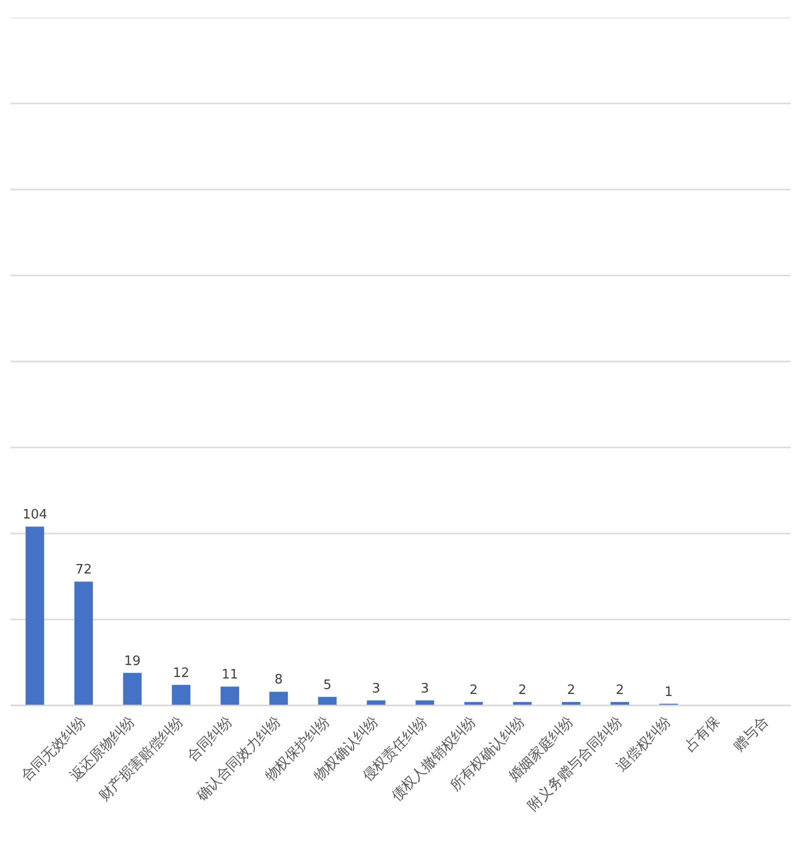  I want to click on data-label: 72, so click(83, 570).